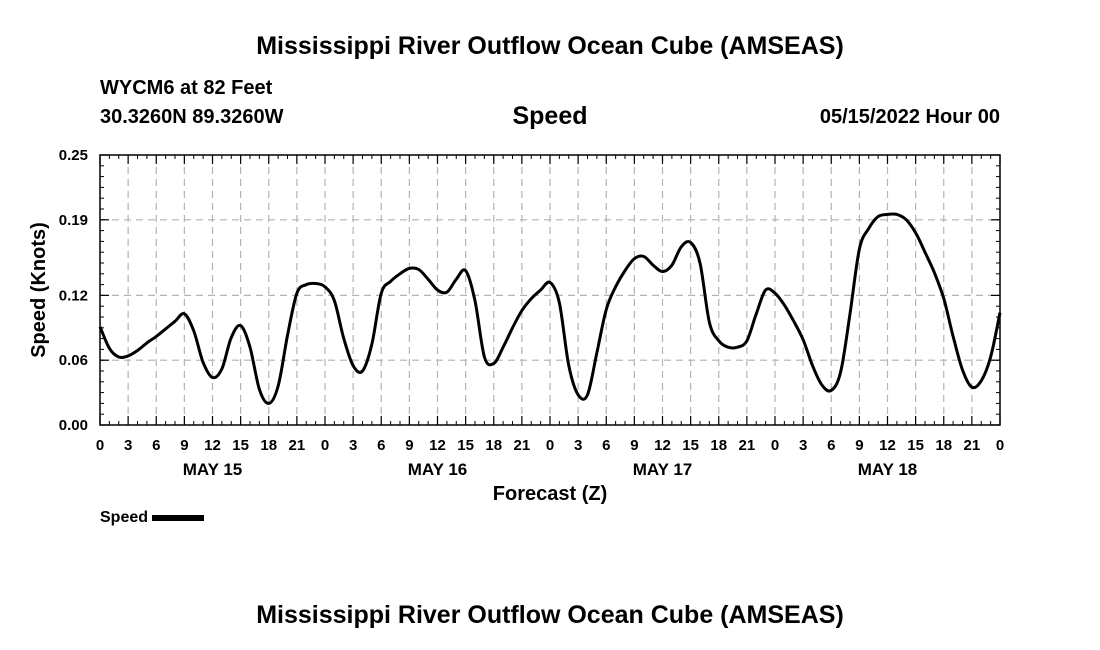  What do you see at coordinates (663, 469) in the screenshot?
I see `day-label: MAY 17` at bounding box center [663, 469].